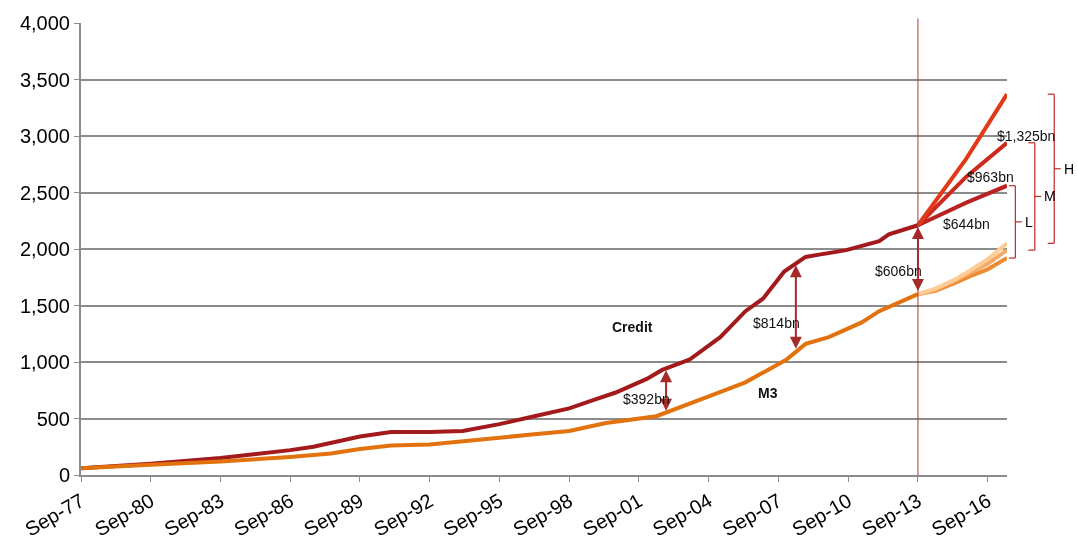 The width and height of the screenshot is (1078, 552). Describe the element at coordinates (44, 249) in the screenshot. I see `y-tick-label: 2,000` at that location.